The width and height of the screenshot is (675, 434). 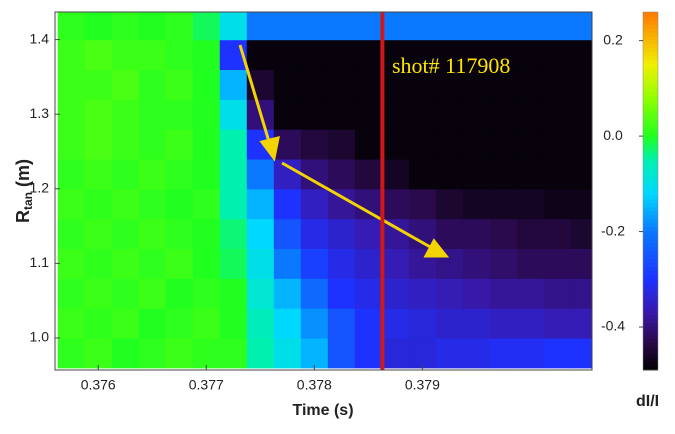 I want to click on y-tick-label: 1.4, so click(x=40, y=38).